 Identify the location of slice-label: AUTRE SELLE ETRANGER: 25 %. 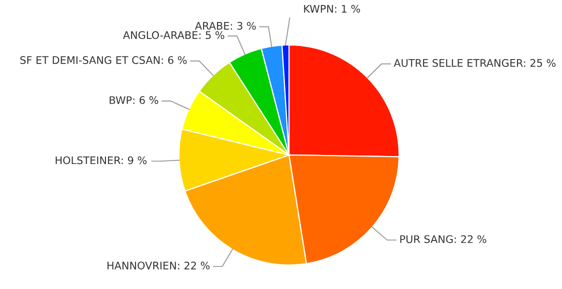
(475, 63).